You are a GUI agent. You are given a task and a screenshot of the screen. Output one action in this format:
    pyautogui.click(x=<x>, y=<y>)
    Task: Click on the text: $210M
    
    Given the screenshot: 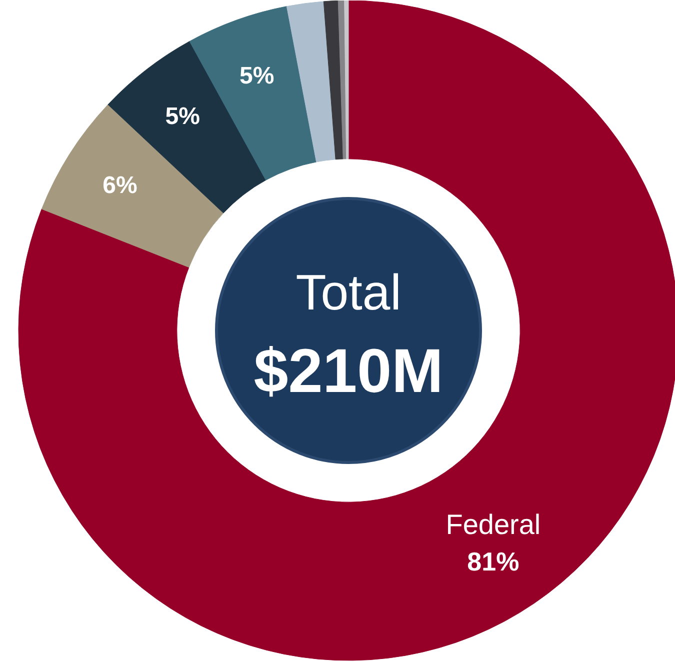 What is the action you would take?
    pyautogui.click(x=349, y=371)
    